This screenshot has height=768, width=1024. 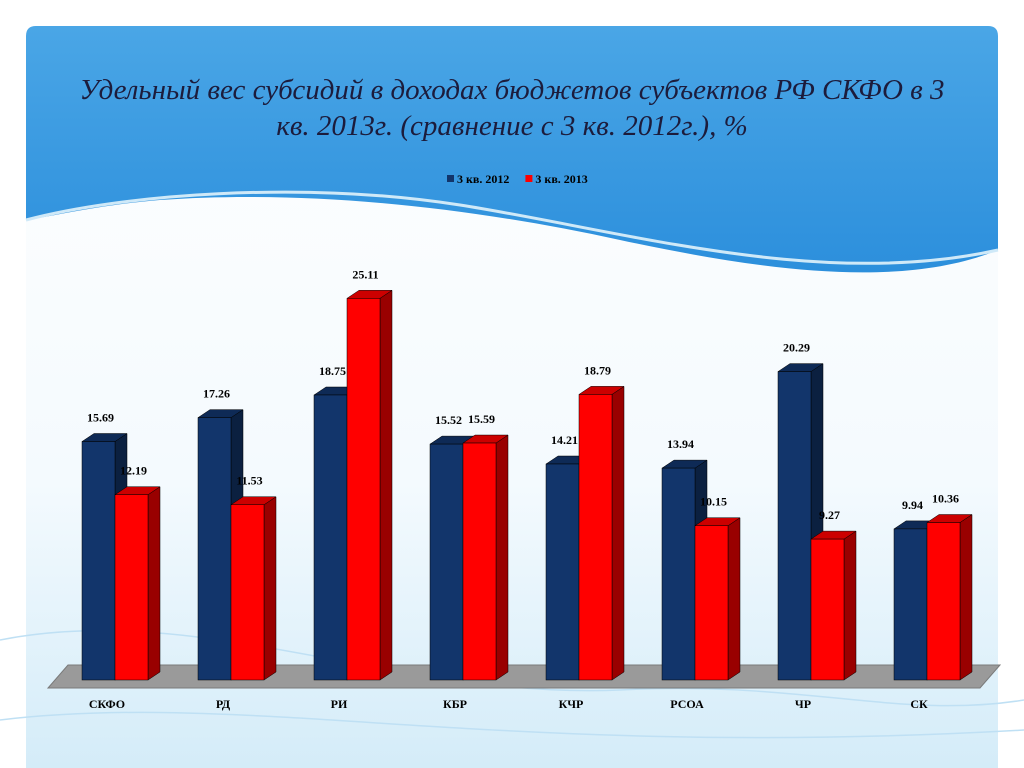 I want to click on value-label: 15.59, so click(x=481, y=419).